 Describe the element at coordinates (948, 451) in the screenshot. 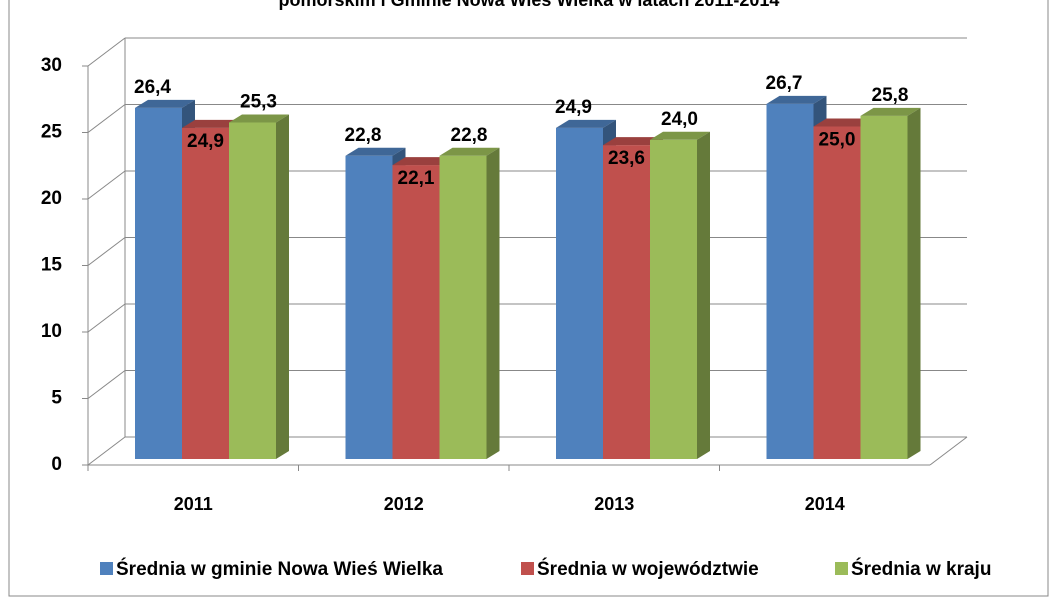

I see `axis-floor` at that location.